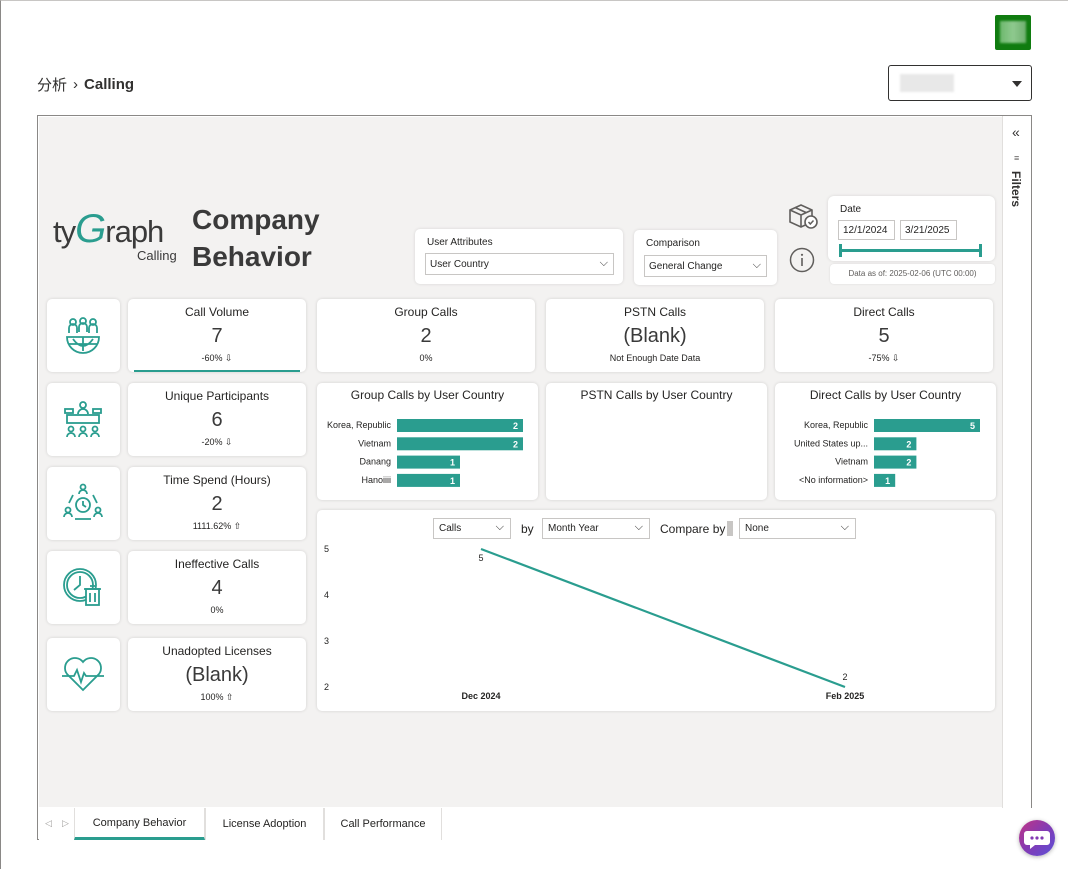 The image size is (1068, 869). What do you see at coordinates (928, 230) in the screenshot?
I see `date-end-input: 3/21/2025` at bounding box center [928, 230].